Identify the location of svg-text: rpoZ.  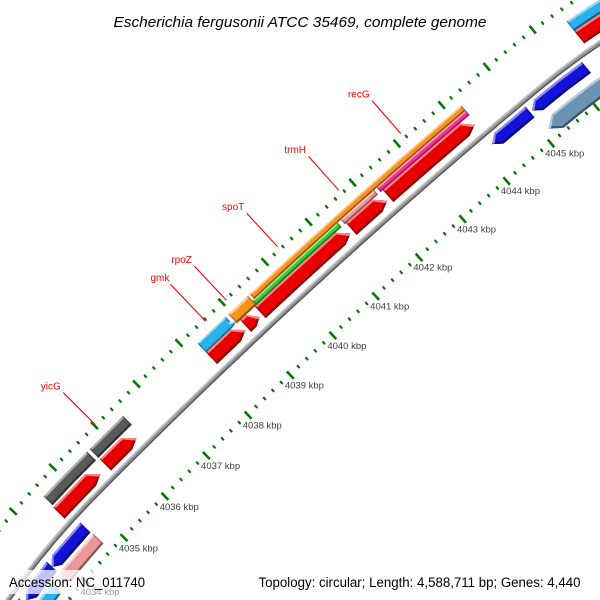
(181, 260).